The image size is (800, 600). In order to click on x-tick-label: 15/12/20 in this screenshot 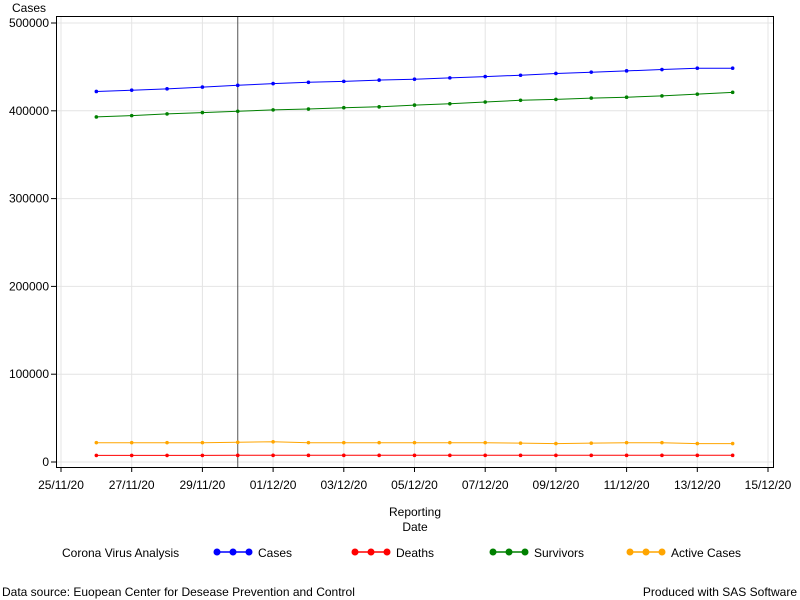, I will do `click(768, 485)`.